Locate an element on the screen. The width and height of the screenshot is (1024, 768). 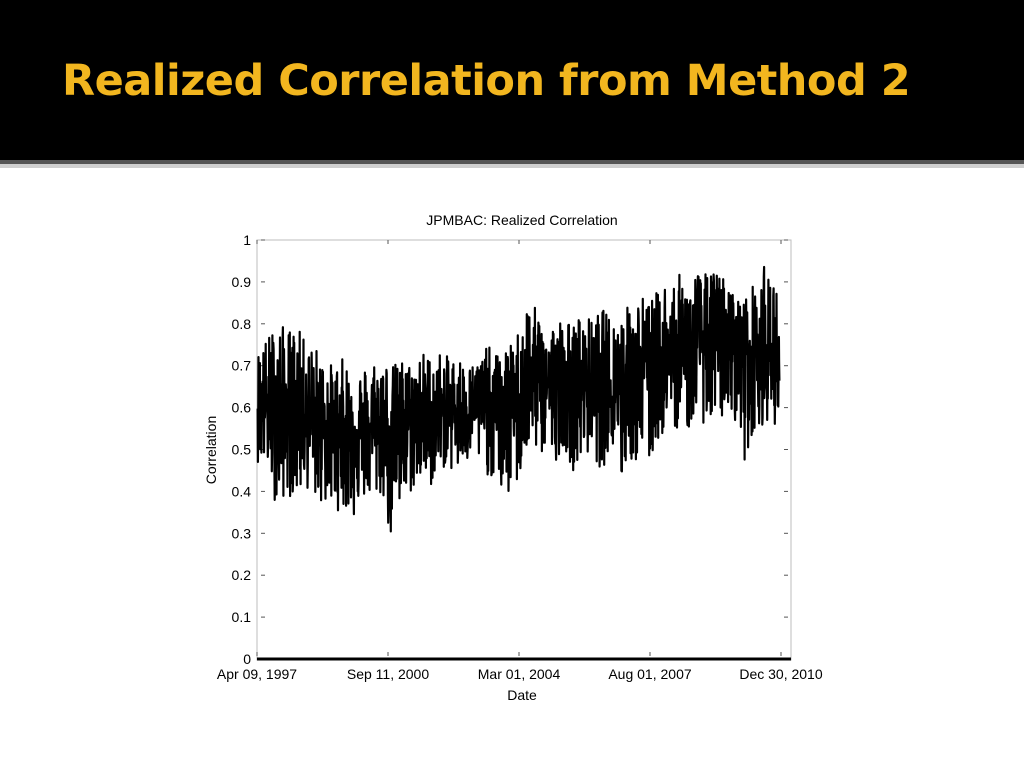
y-tick-label: 0.1 is located at coordinates (242, 617).